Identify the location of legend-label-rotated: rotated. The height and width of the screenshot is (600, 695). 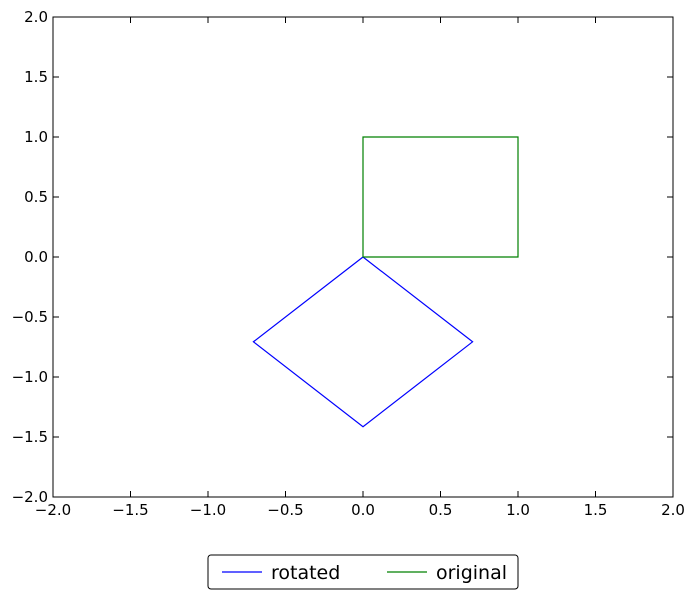
(305, 573).